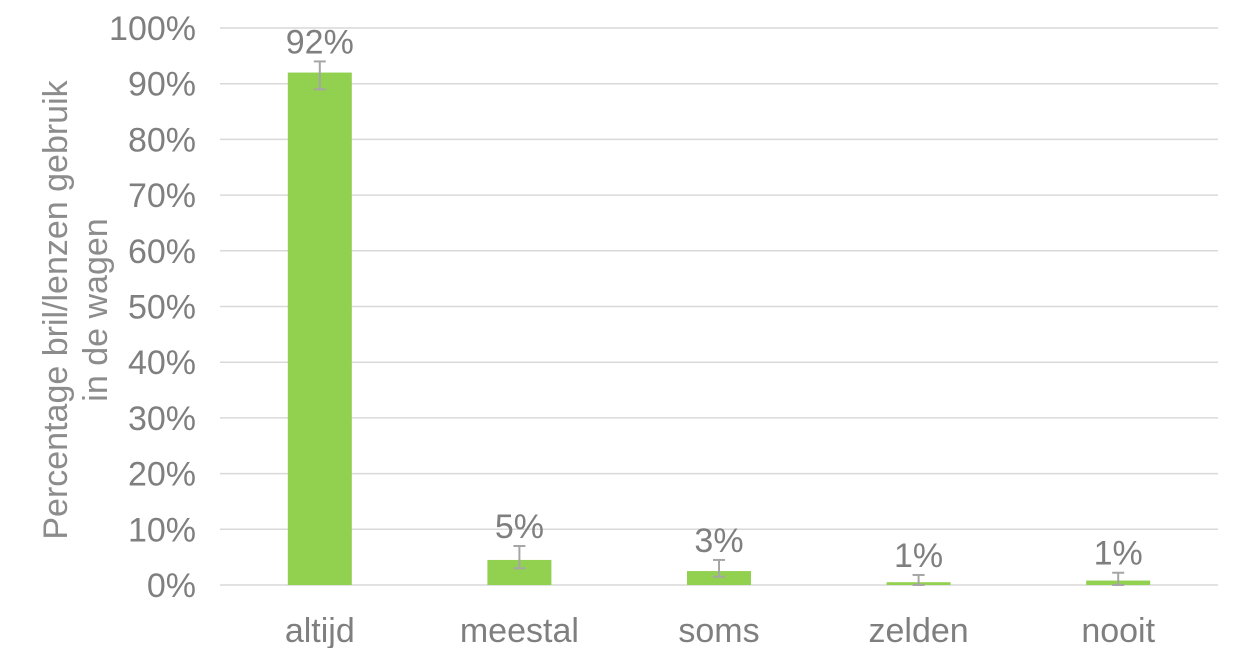 The width and height of the screenshot is (1242, 648). I want to click on y-axis-ticks: 0% 10% 20% 30% 40% 50% 60% 70% 80% 90% 100%, so click(152, 307).